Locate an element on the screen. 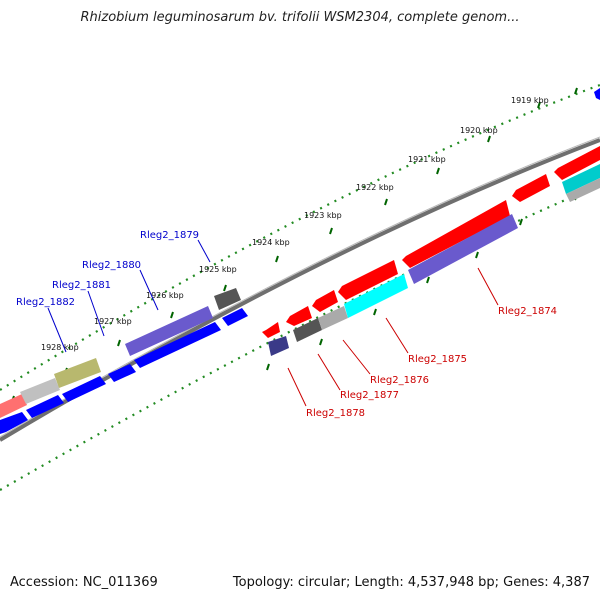 The image size is (600, 600). tick-label: 1925 kbp is located at coordinates (218, 269).